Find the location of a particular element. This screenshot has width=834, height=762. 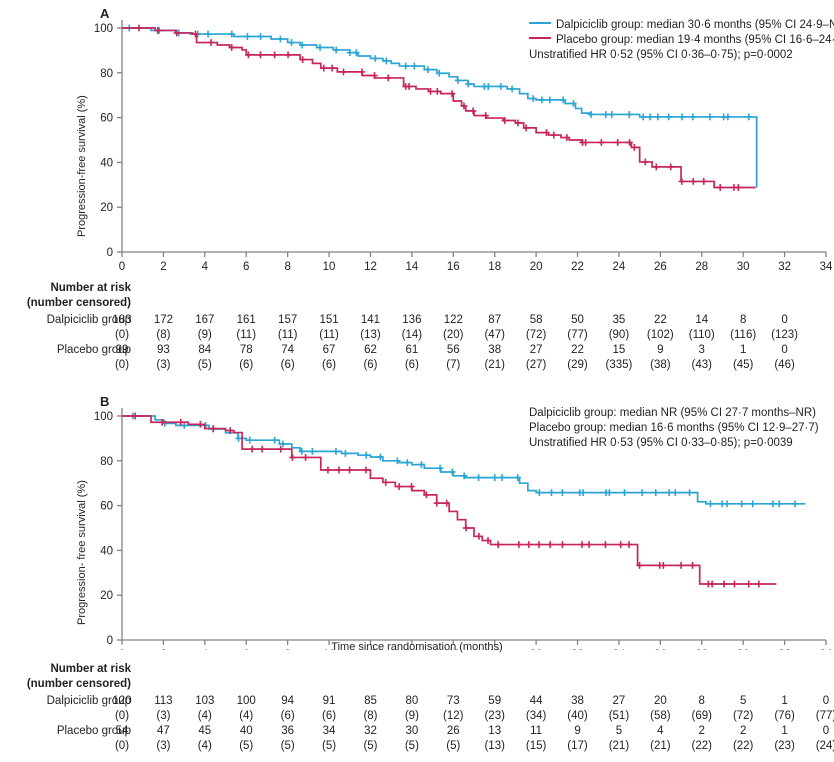

risk-row-label-placebo: Placebo group is located at coordinates (93, 350).